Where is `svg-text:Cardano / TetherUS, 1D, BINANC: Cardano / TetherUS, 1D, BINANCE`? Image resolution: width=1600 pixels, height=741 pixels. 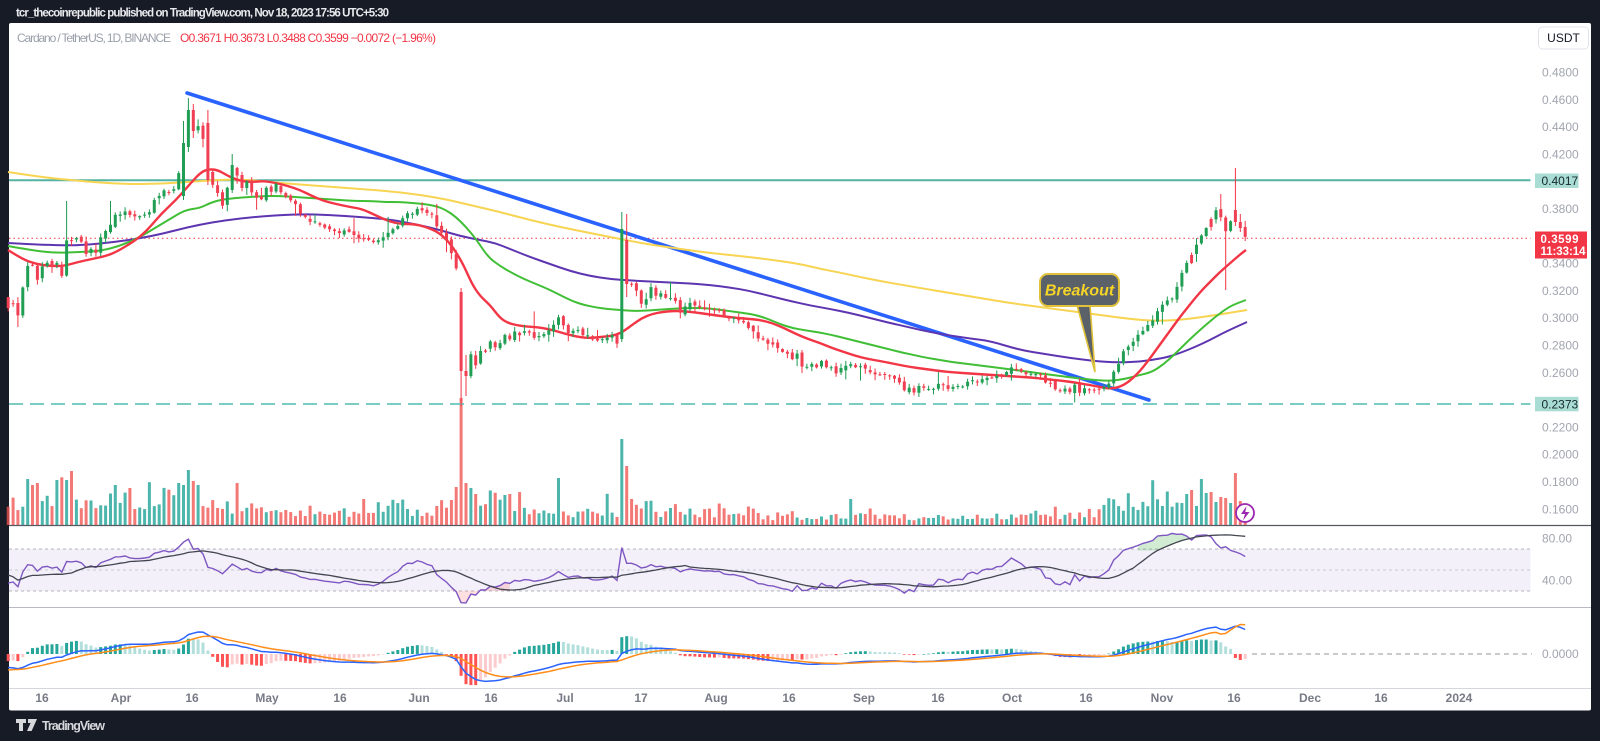 svg-text:Cardano / TetherUS, 1D, BINANC: Cardano / TetherUS, 1D, BINANCE is located at coordinates (94, 38).